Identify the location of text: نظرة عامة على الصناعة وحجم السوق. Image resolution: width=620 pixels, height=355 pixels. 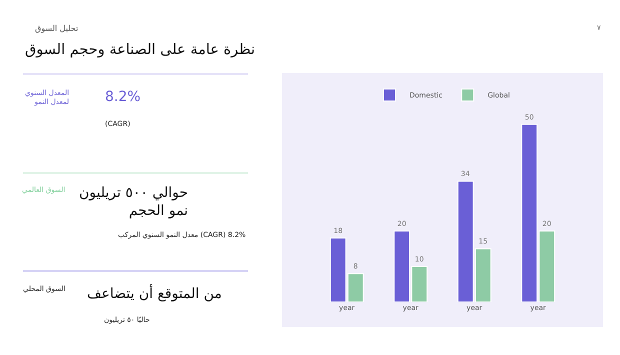
(140, 50).